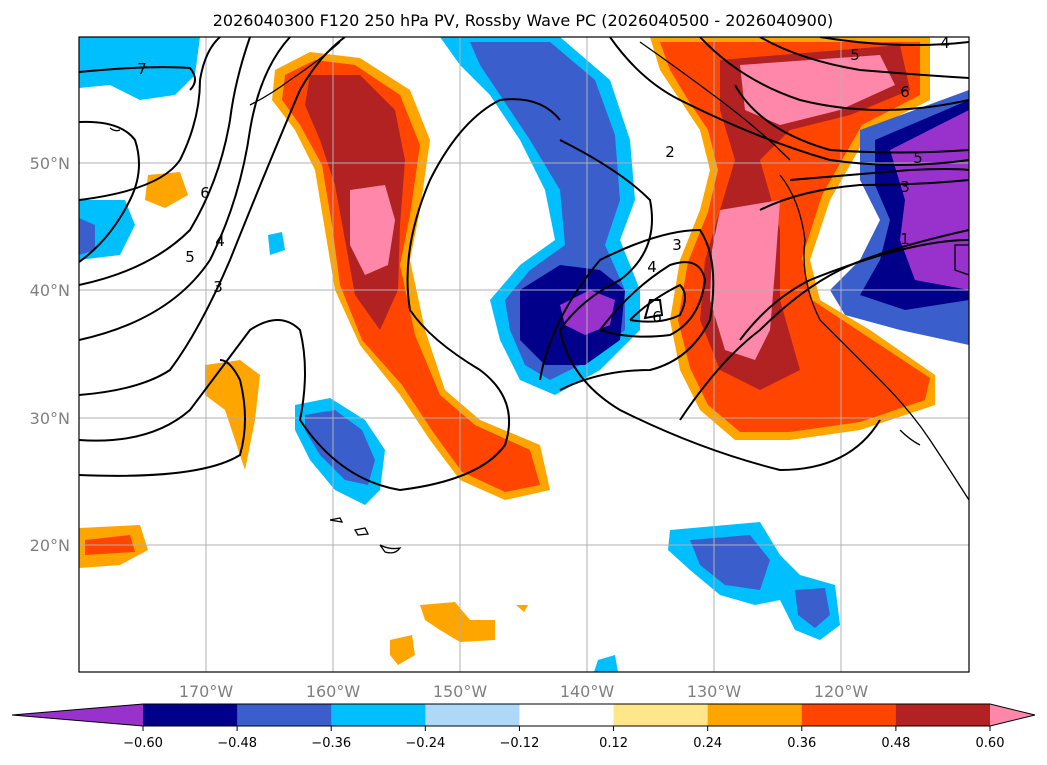  Describe the element at coordinates (50, 290) in the screenshot. I see `lat-label: 40°N` at that location.